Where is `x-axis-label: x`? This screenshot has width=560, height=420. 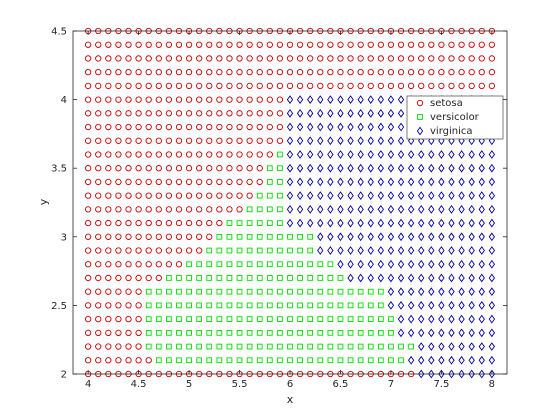
x-axis-label: x is located at coordinates (290, 399).